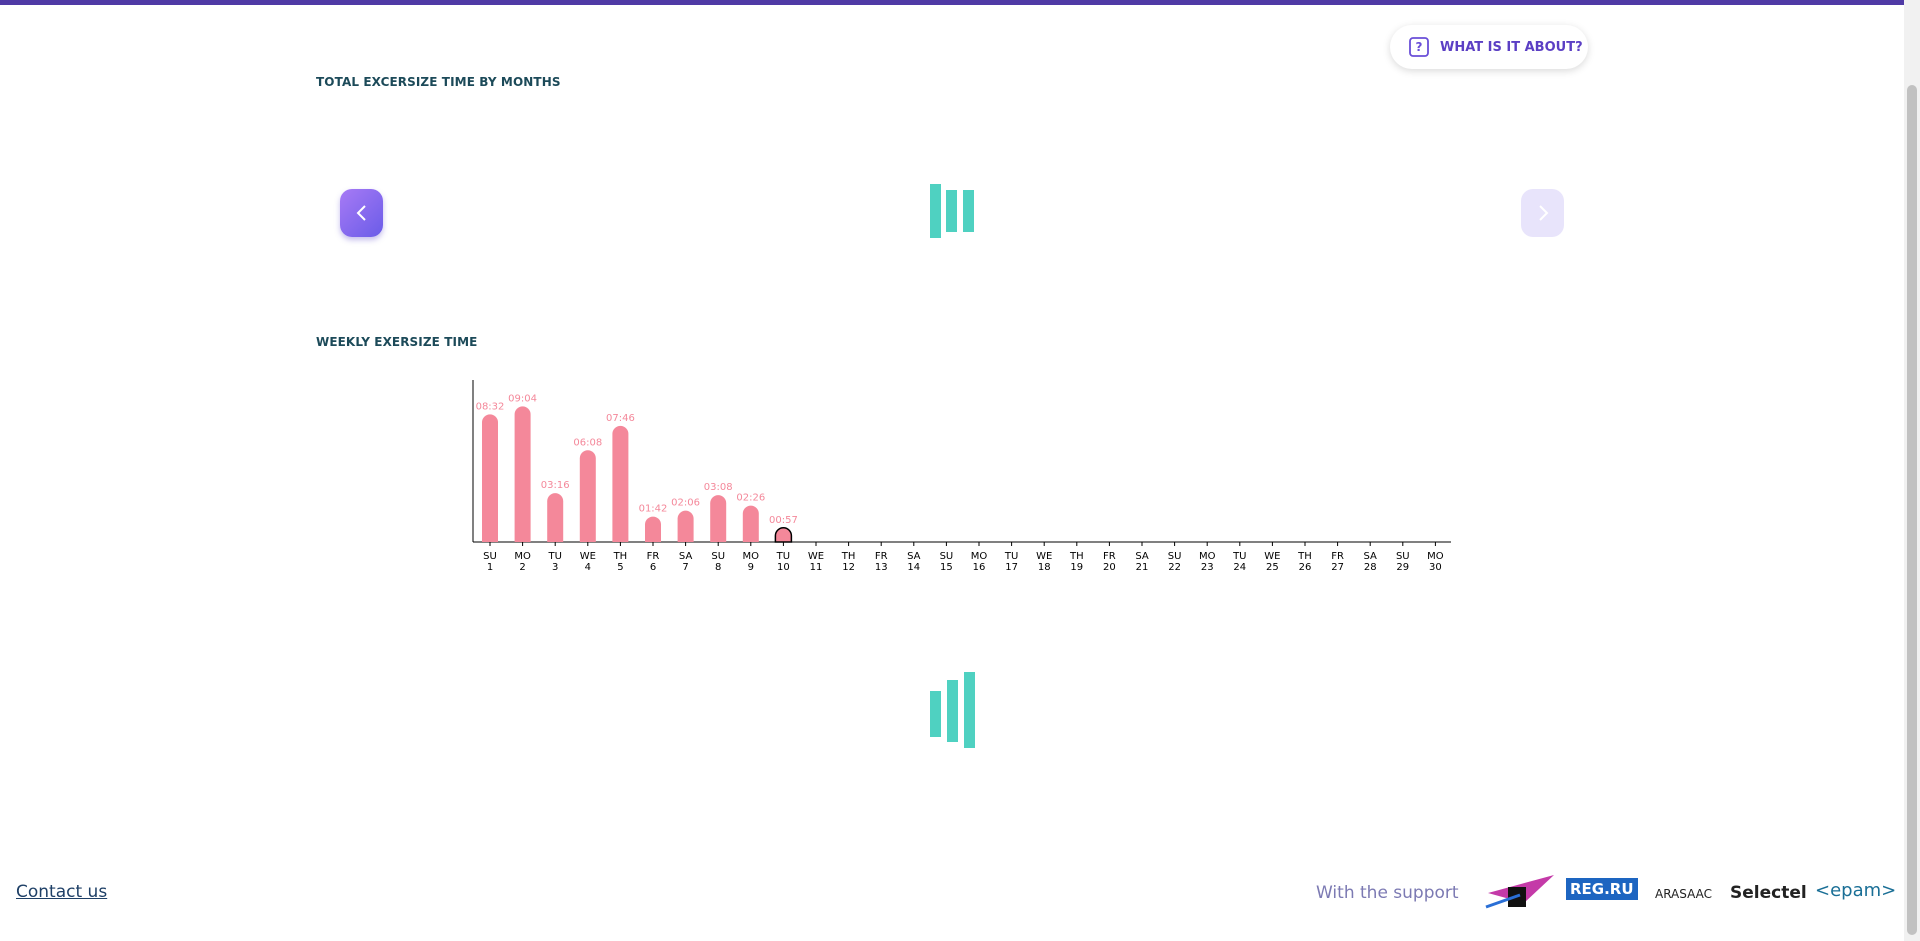 The height and width of the screenshot is (941, 1920). What do you see at coordinates (685, 503) in the screenshot?
I see `value-label: 02:06` at bounding box center [685, 503].